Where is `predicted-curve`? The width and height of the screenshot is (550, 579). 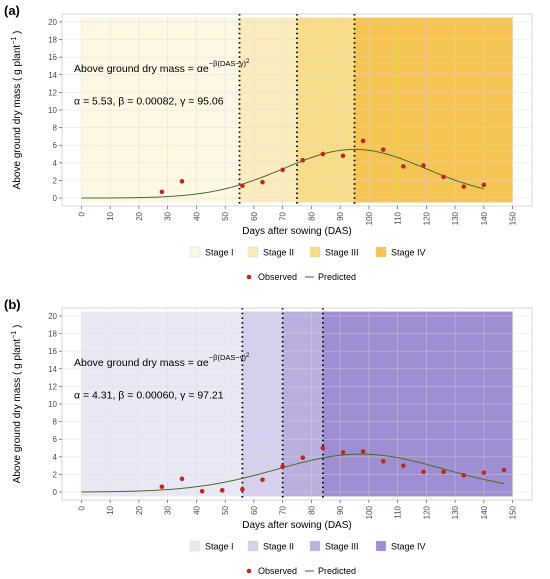
predicted-curve is located at coordinates (293, 473).